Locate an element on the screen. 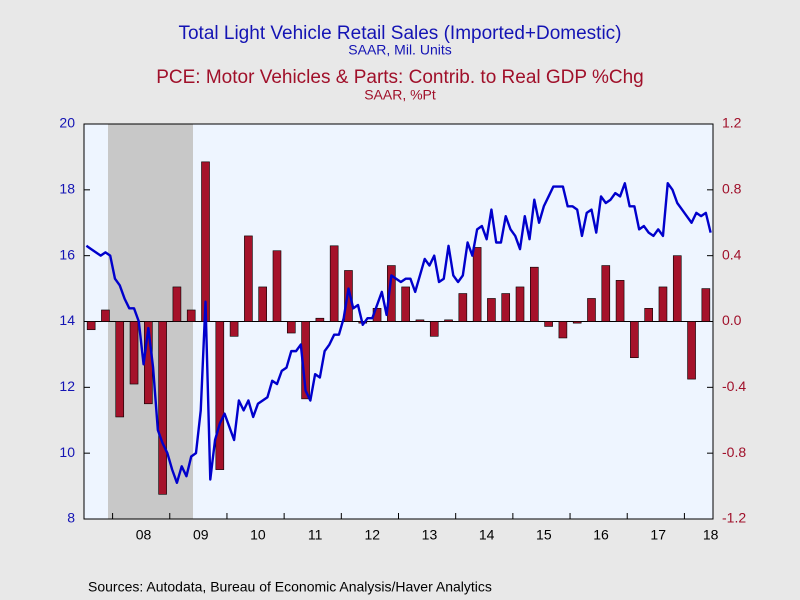 The height and width of the screenshot is (600, 800). y-tick-label: 12 is located at coordinates (67, 386).